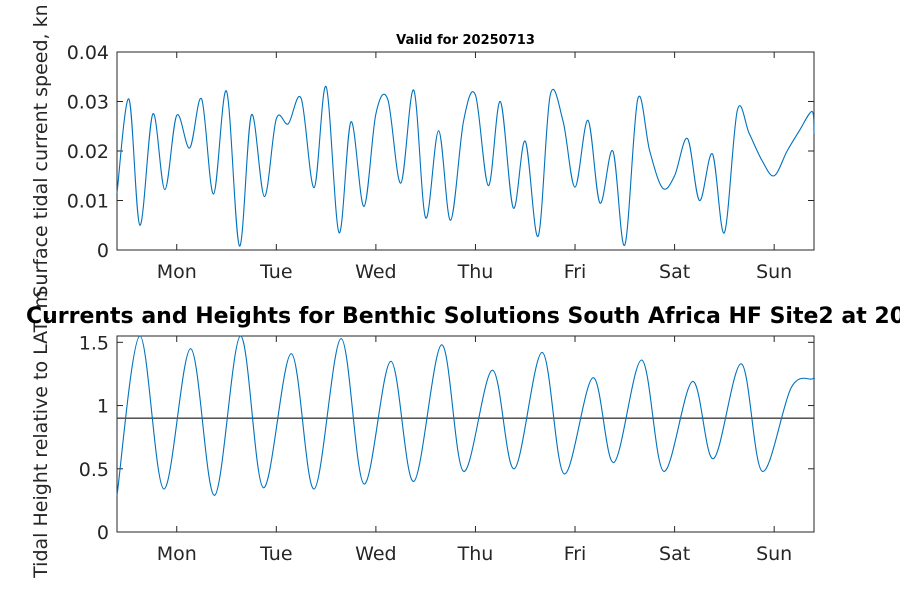  What do you see at coordinates (41, 434) in the screenshot?
I see `tidal-height-y-axis-label: Tidal Height relative to LAT, m` at bounding box center [41, 434].